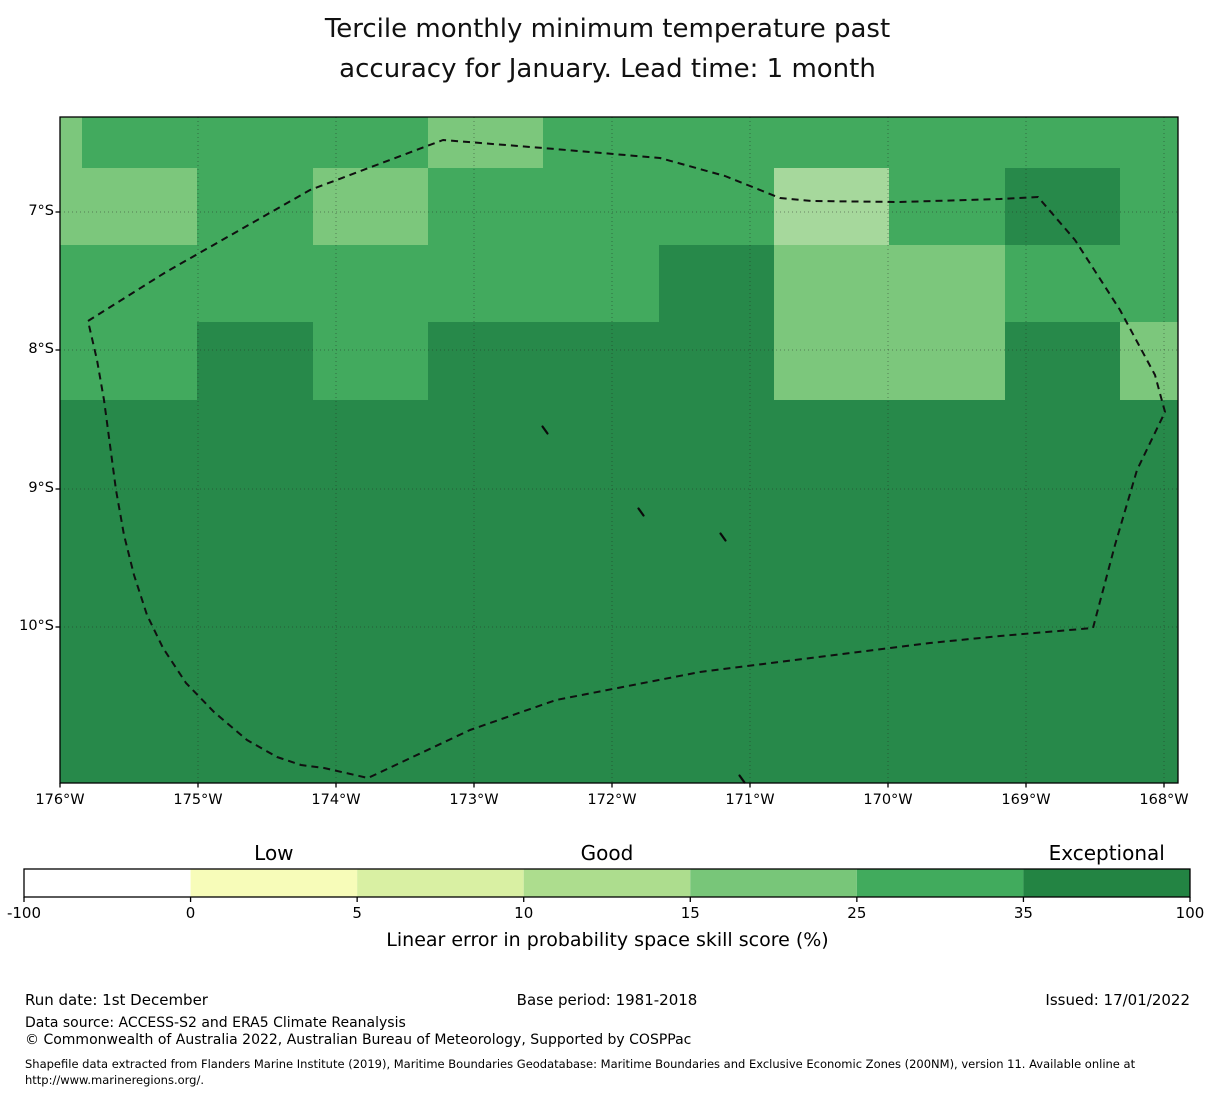 The width and height of the screenshot is (1215, 1095). What do you see at coordinates (36, 626) in the screenshot?
I see `y-tick-label: 10°S` at bounding box center [36, 626].